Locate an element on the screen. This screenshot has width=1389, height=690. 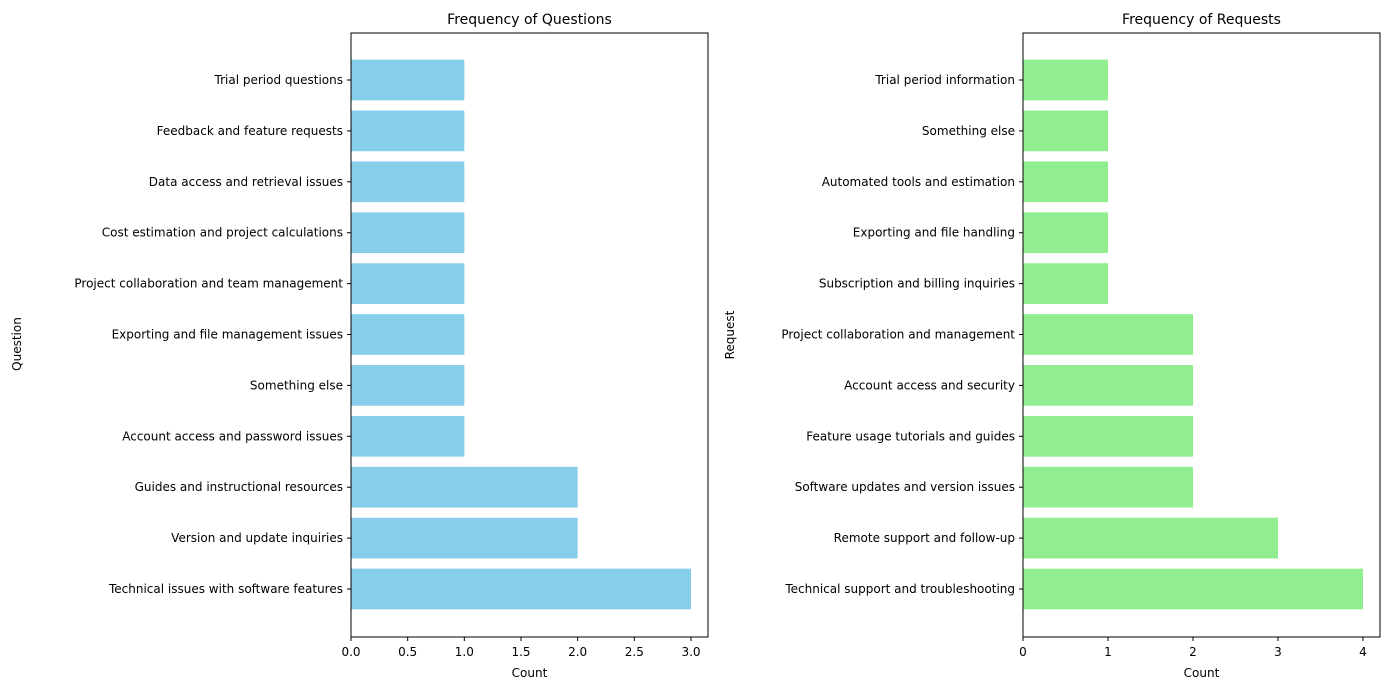
questions-y-tick-label: Exporting and file management issues is located at coordinates (227, 335).